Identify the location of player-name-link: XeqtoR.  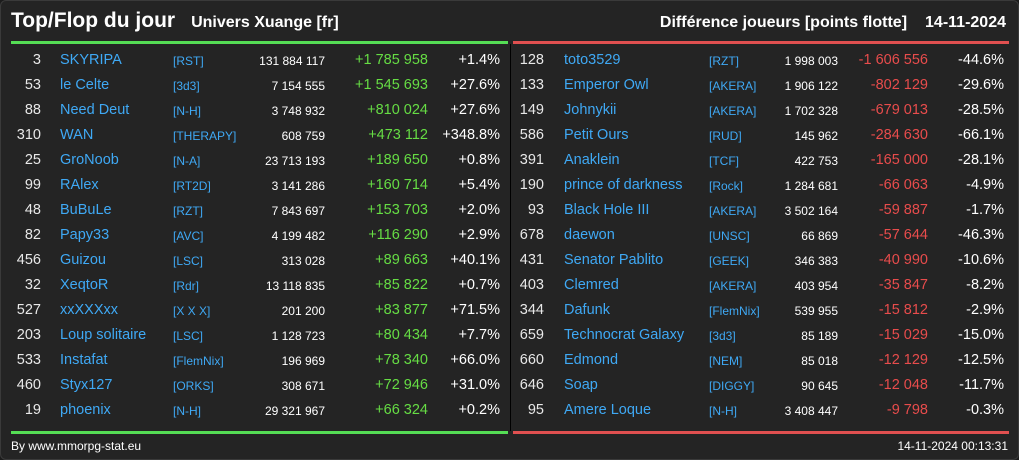
(84, 285).